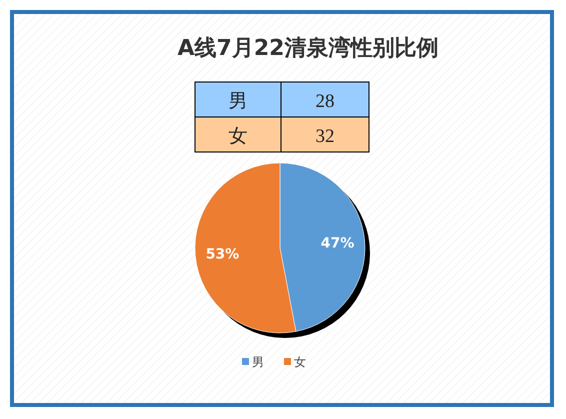 The width and height of the screenshot is (566, 419). What do you see at coordinates (300, 362) in the screenshot?
I see `legend-label: 女` at bounding box center [300, 362].